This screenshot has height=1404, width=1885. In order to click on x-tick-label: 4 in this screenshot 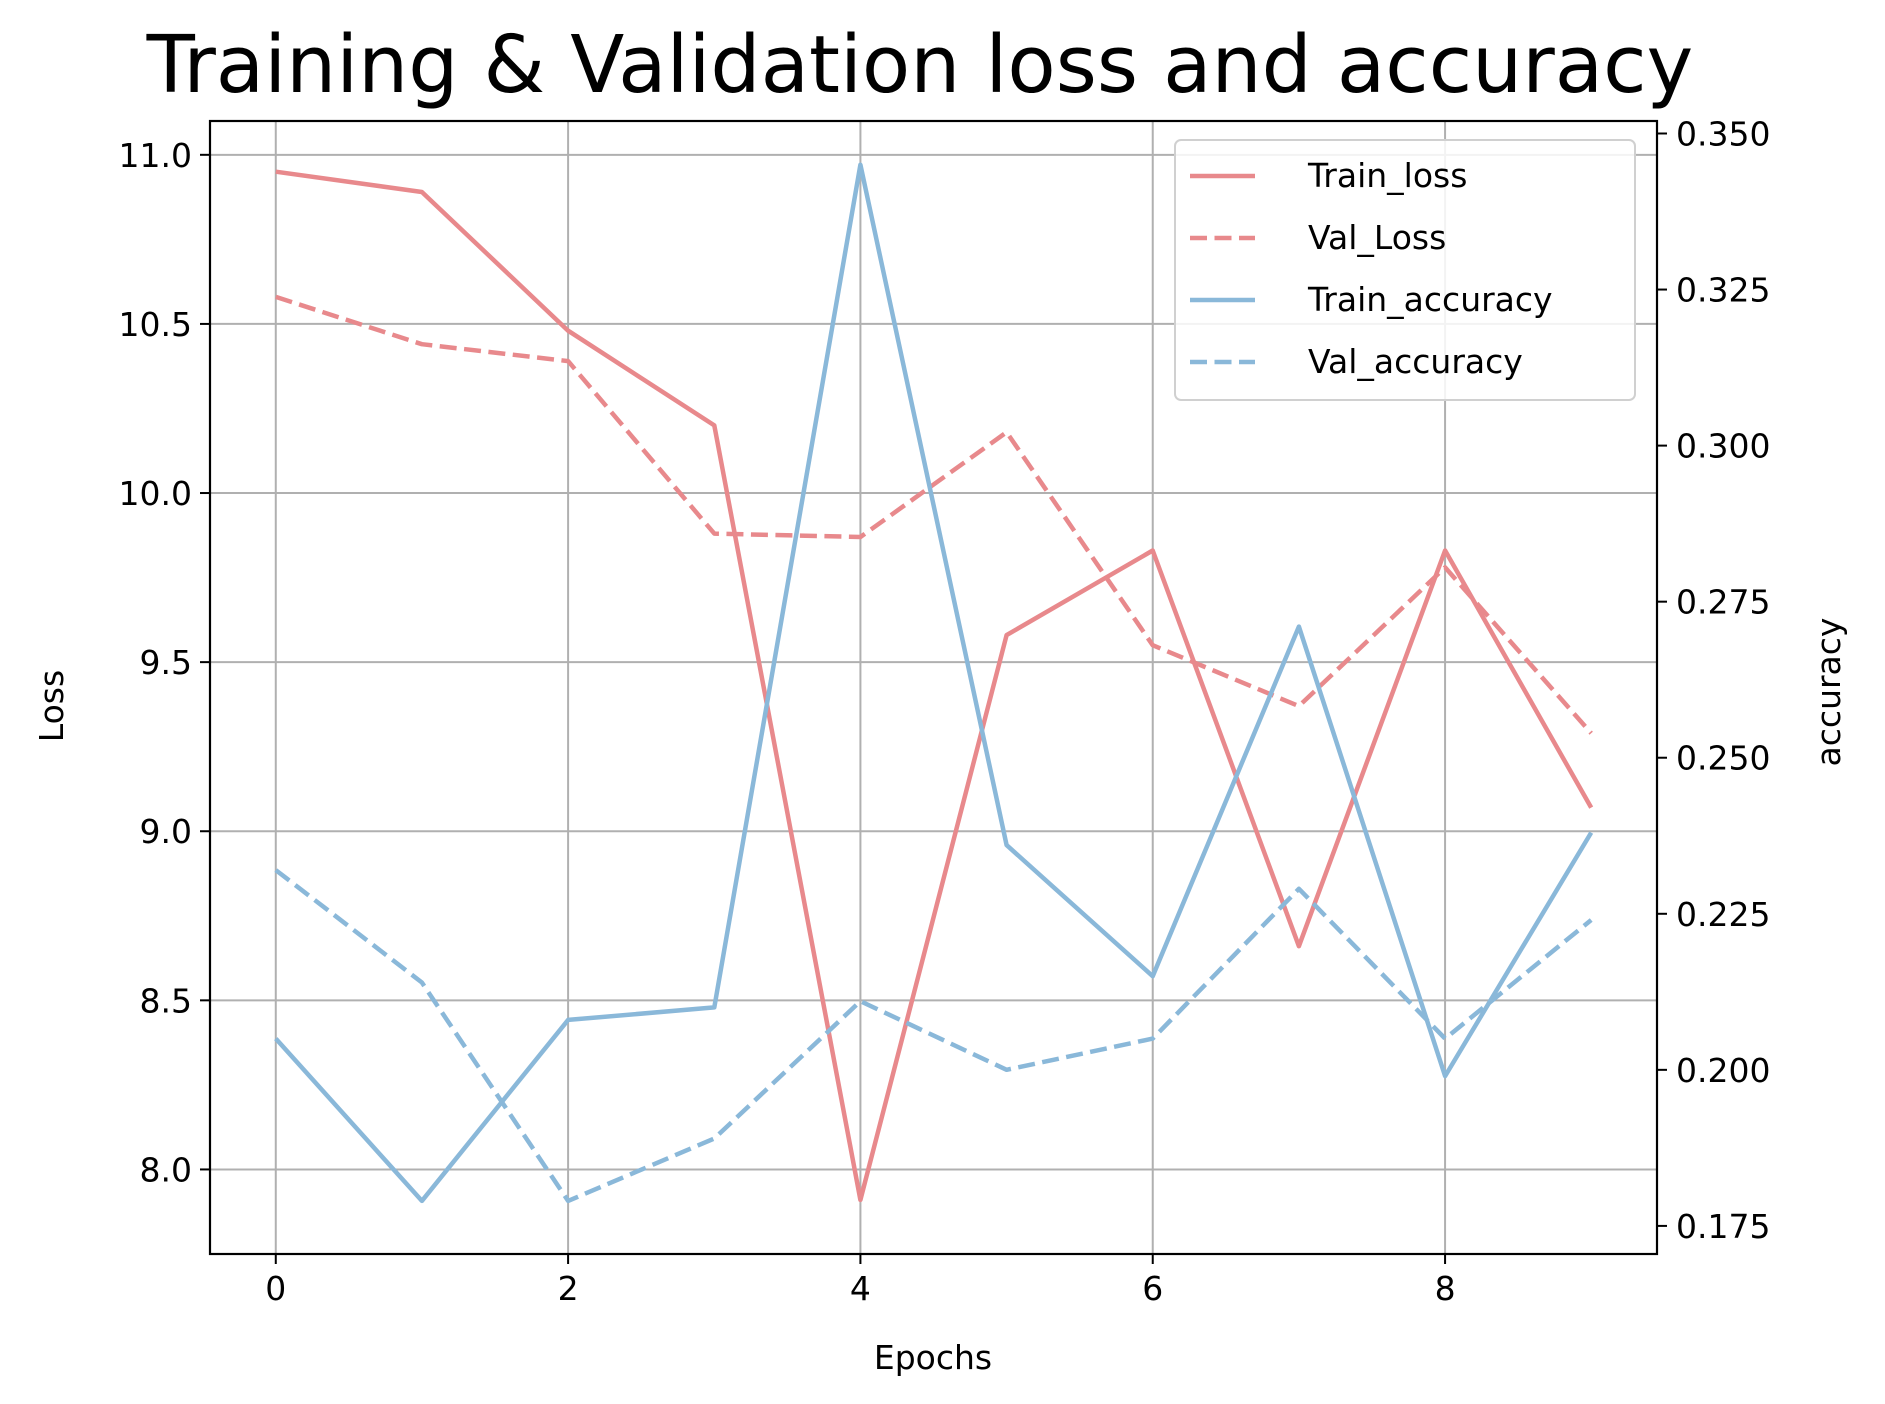, I will do `click(860, 1288)`.